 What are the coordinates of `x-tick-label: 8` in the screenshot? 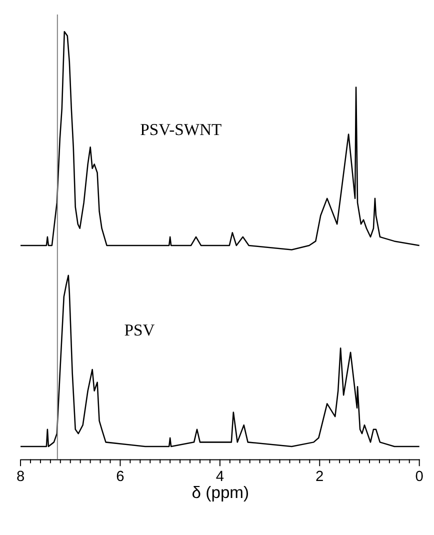 It's located at (20, 476).